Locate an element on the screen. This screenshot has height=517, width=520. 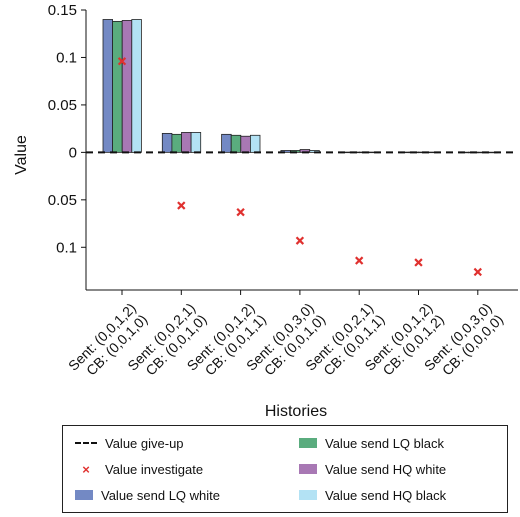
x-tick-label: Sent: (0,0,1,2)CB: (0,0,1,0) is located at coordinates (107, 342).